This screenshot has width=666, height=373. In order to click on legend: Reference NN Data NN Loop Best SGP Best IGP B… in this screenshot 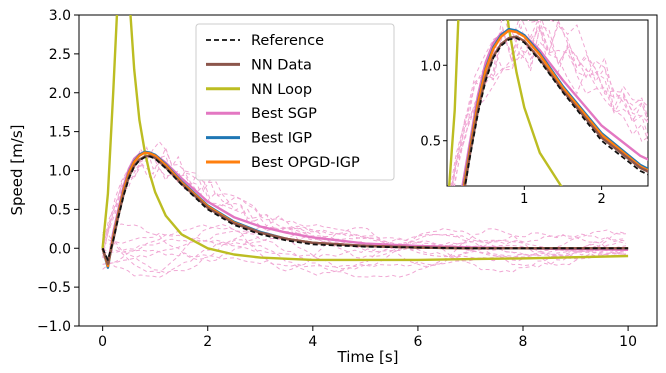, I will do `click(295, 102)`.